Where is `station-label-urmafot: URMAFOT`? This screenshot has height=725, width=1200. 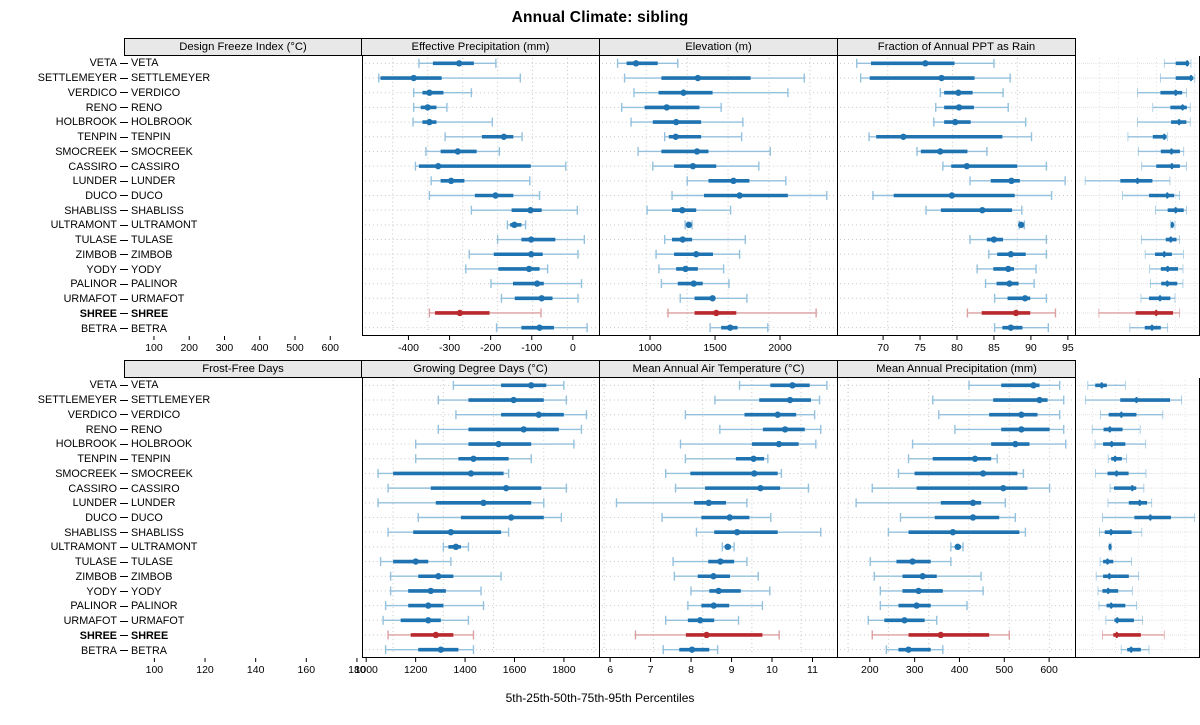 station-label-urmafot: URMAFOT is located at coordinates (243, 621).